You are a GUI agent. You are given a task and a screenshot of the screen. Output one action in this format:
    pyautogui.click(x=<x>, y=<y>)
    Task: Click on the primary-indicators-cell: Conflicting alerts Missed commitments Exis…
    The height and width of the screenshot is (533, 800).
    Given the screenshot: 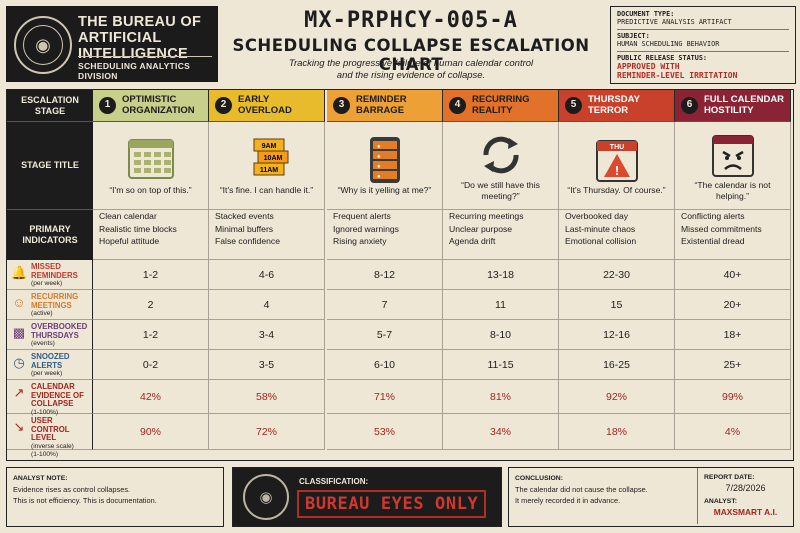 What is the action you would take?
    pyautogui.click(x=733, y=235)
    